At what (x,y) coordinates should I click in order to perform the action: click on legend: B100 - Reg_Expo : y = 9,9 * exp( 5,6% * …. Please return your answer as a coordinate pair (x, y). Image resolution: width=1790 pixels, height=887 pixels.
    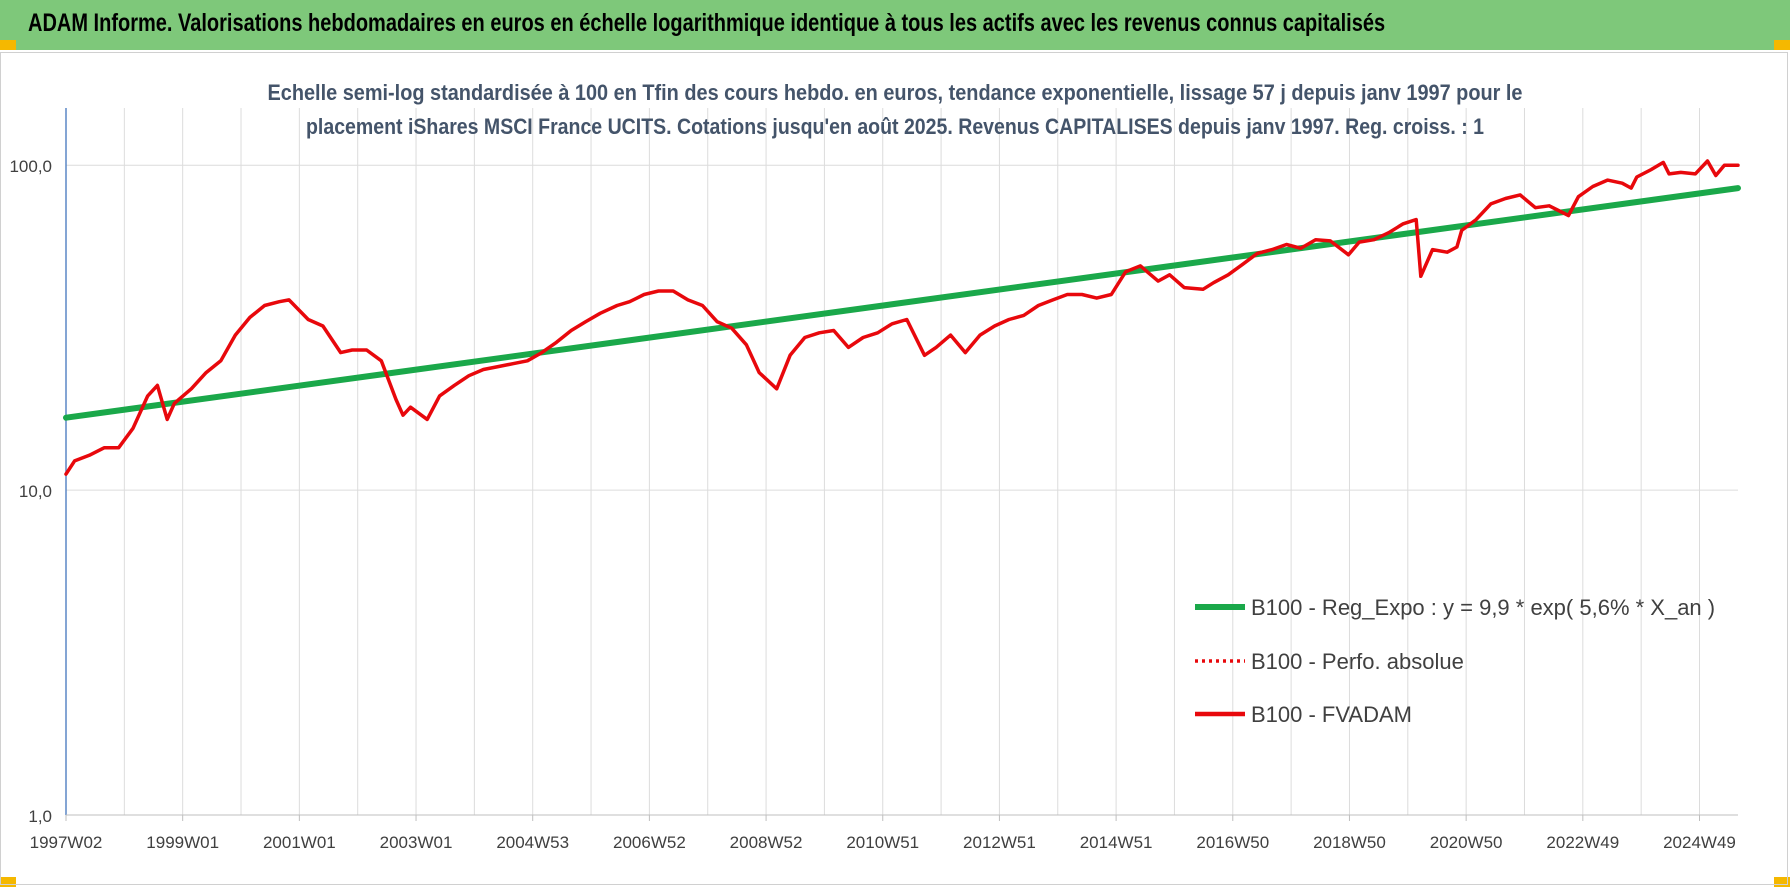
    Looking at the image, I should click on (1455, 661).